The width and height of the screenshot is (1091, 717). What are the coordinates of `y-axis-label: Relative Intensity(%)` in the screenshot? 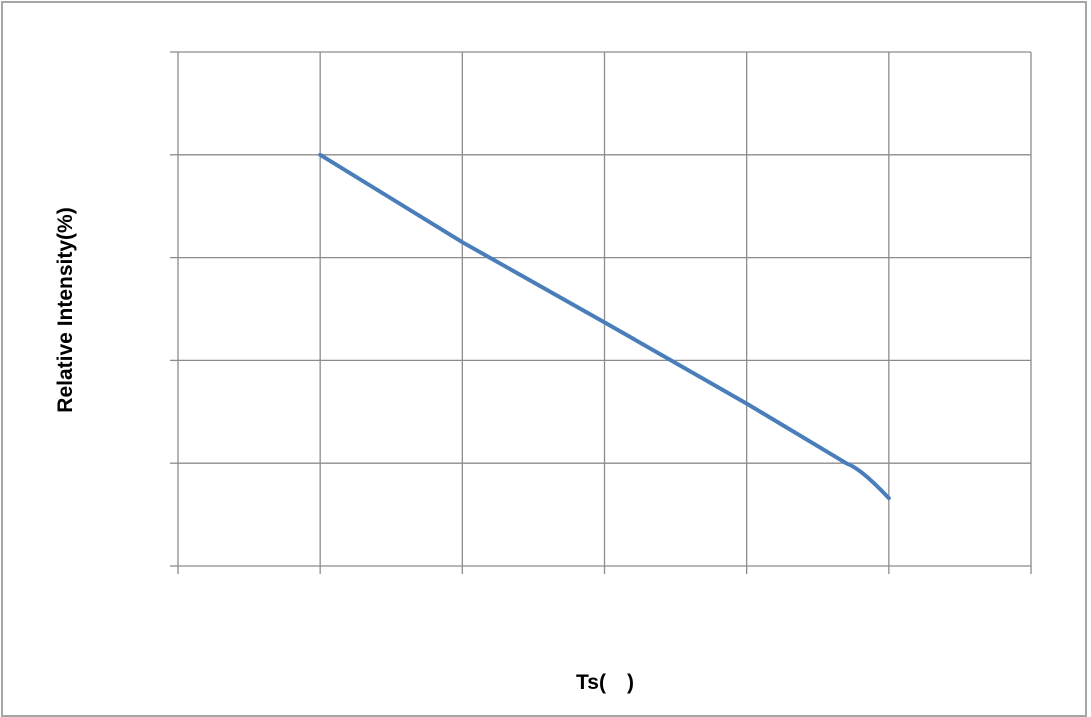 It's located at (65, 309).